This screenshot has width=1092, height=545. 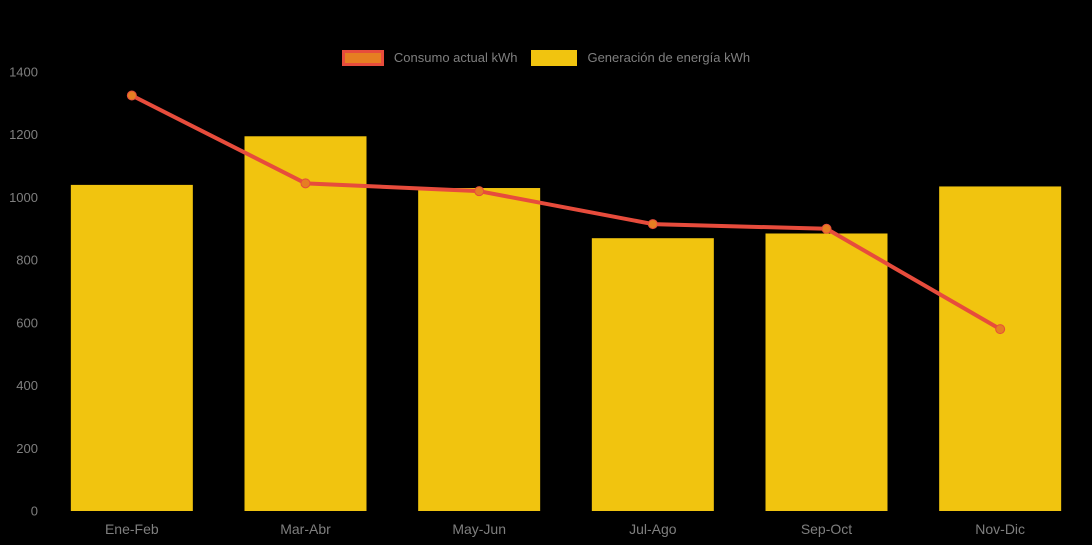 I want to click on bar-generacion-Nov-Dic, so click(x=1000, y=349).